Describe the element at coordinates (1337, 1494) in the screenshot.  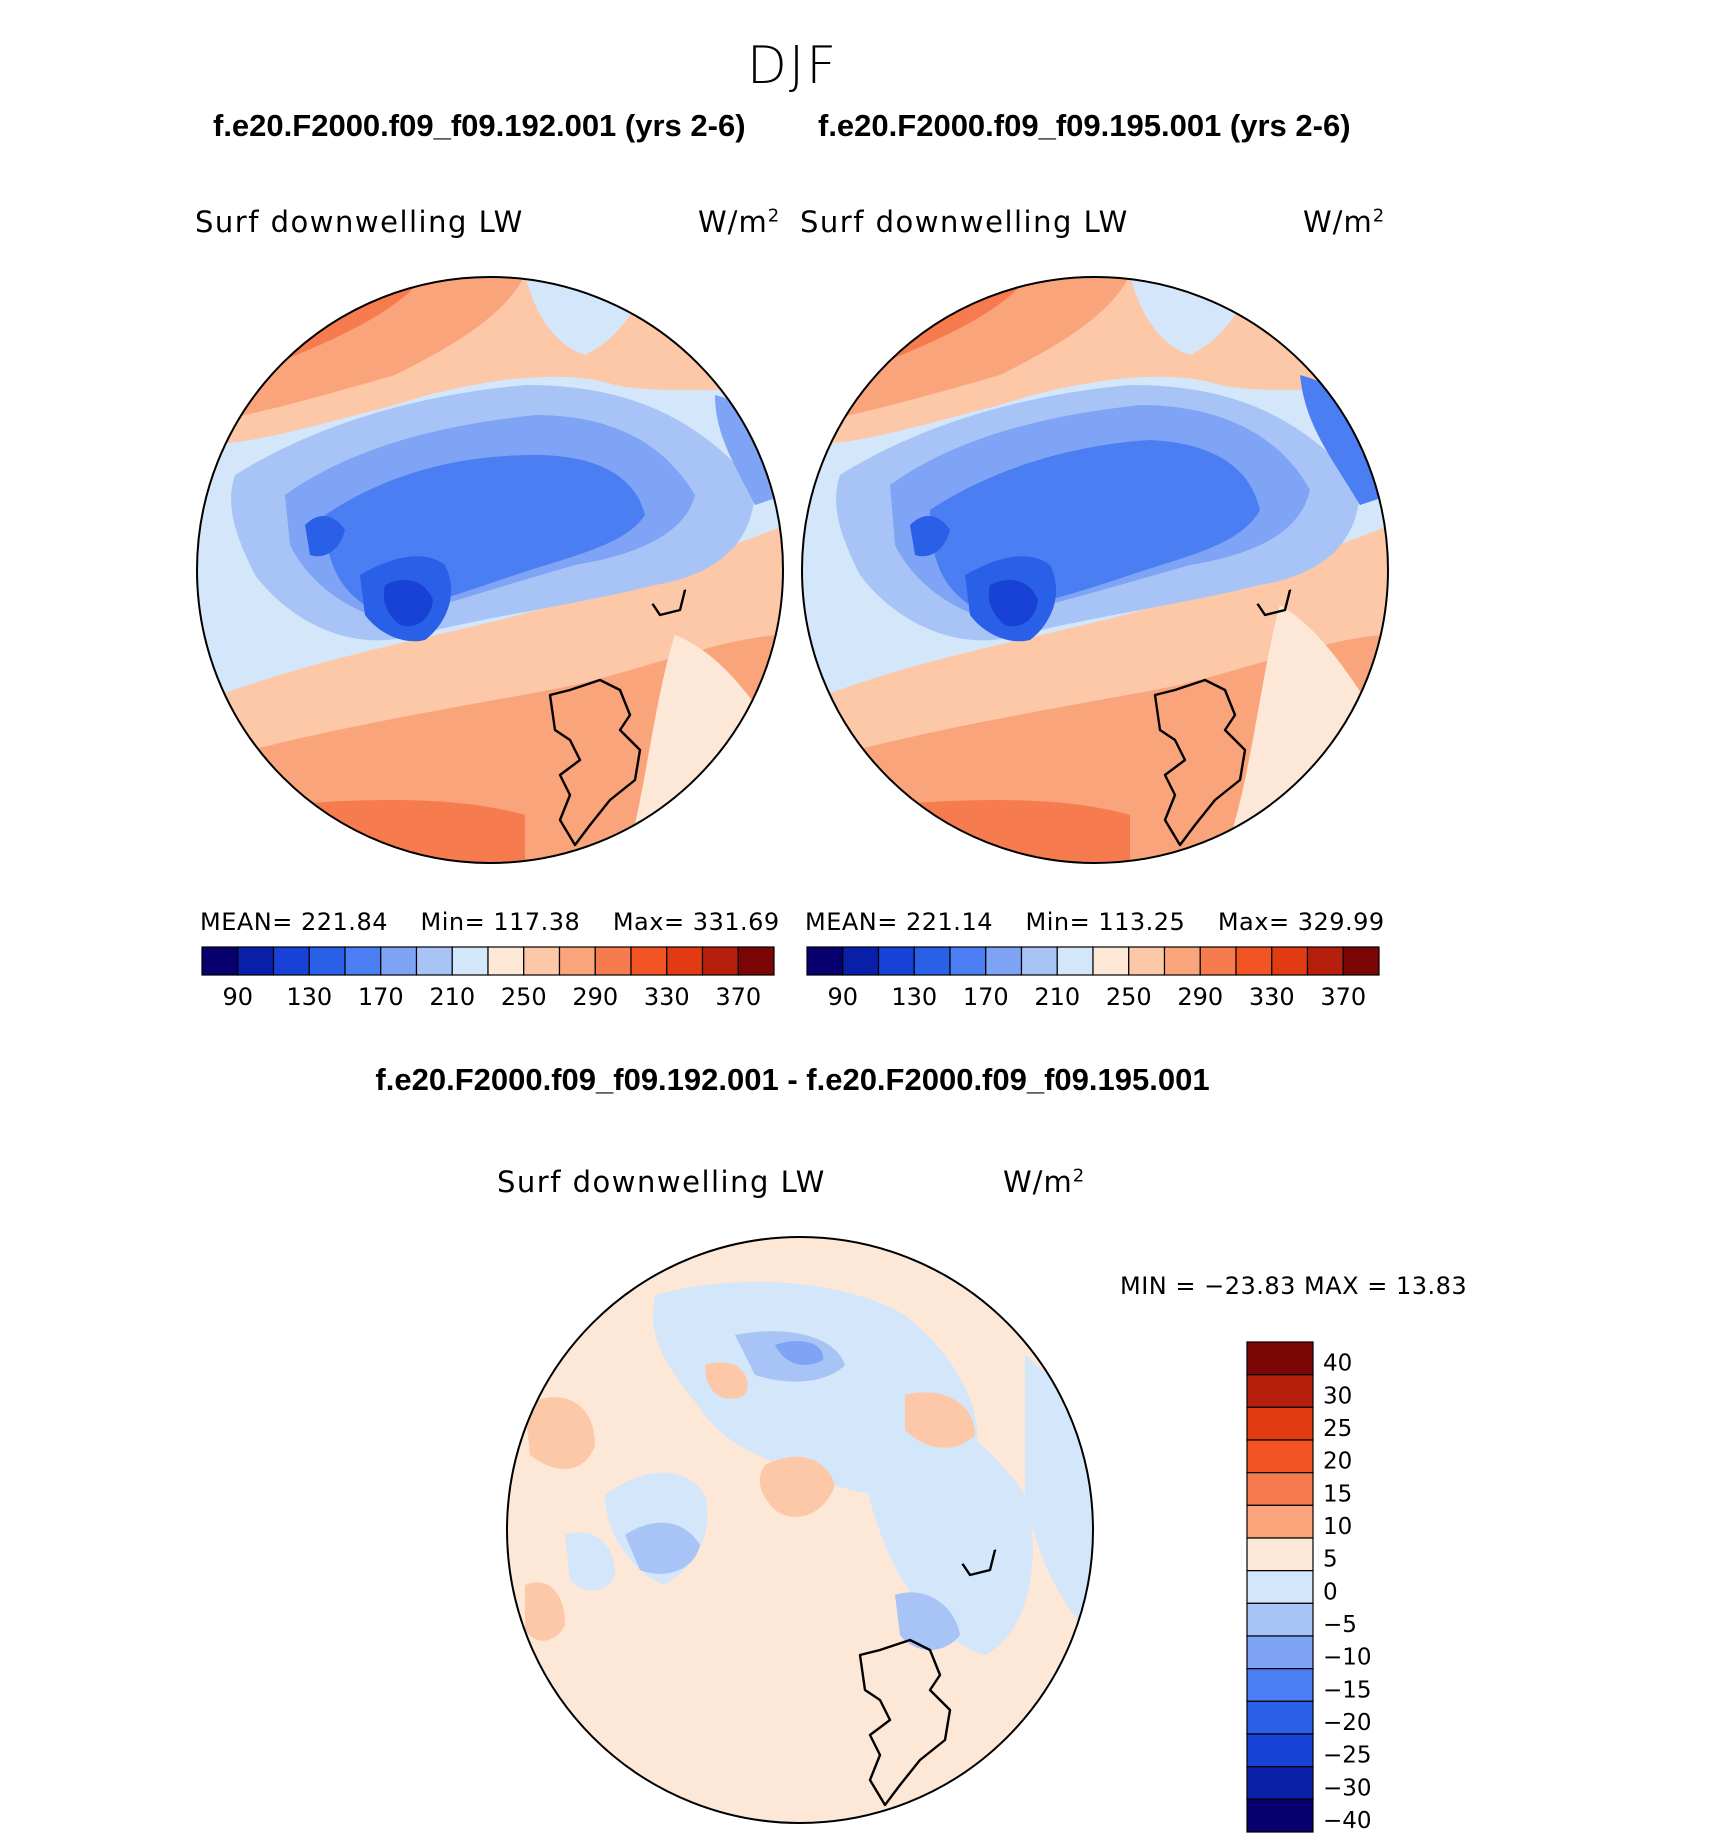
I see `colorbar-tick-label: 15` at that location.